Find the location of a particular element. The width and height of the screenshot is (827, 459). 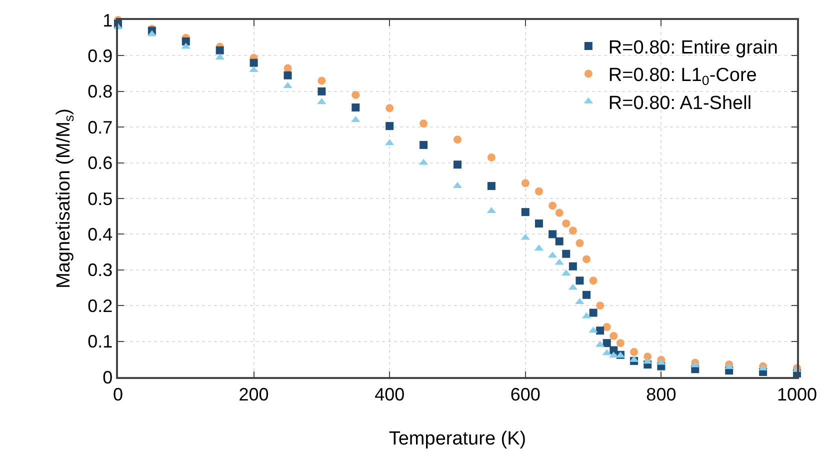

y-tick-label: 0.6 is located at coordinates (100, 163).